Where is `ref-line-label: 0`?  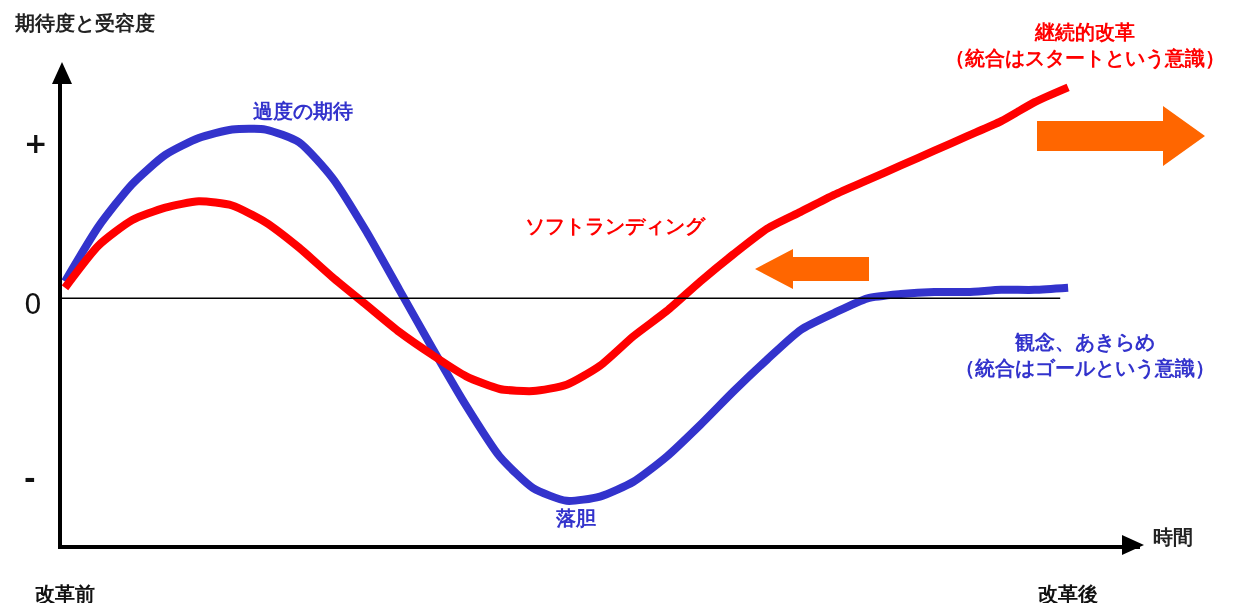
ref-line-label: 0 is located at coordinates (33, 304).